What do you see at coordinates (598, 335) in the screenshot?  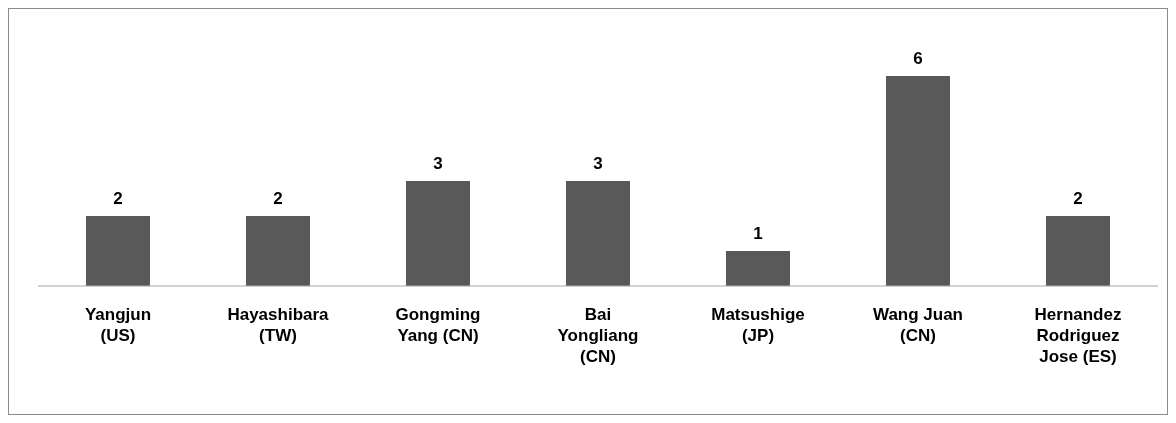 I see `x-tick-label: Bai Yongliang (CN)` at bounding box center [598, 335].